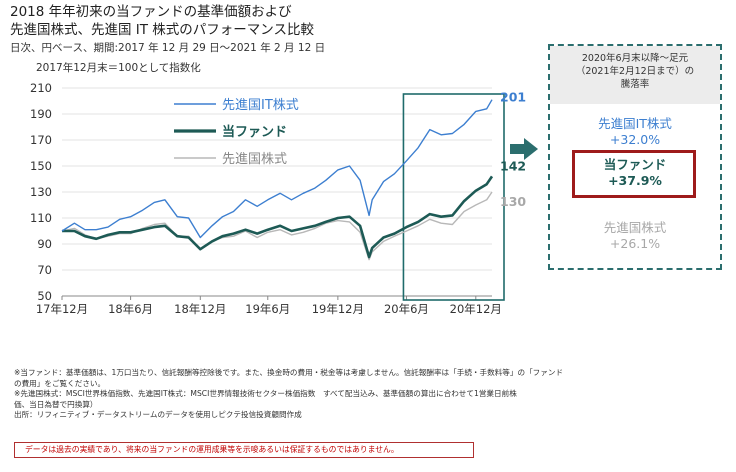 This screenshot has width=736, height=472. What do you see at coordinates (200, 309) in the screenshot?
I see `x-tick-label: 18年12月` at bounding box center [200, 309].